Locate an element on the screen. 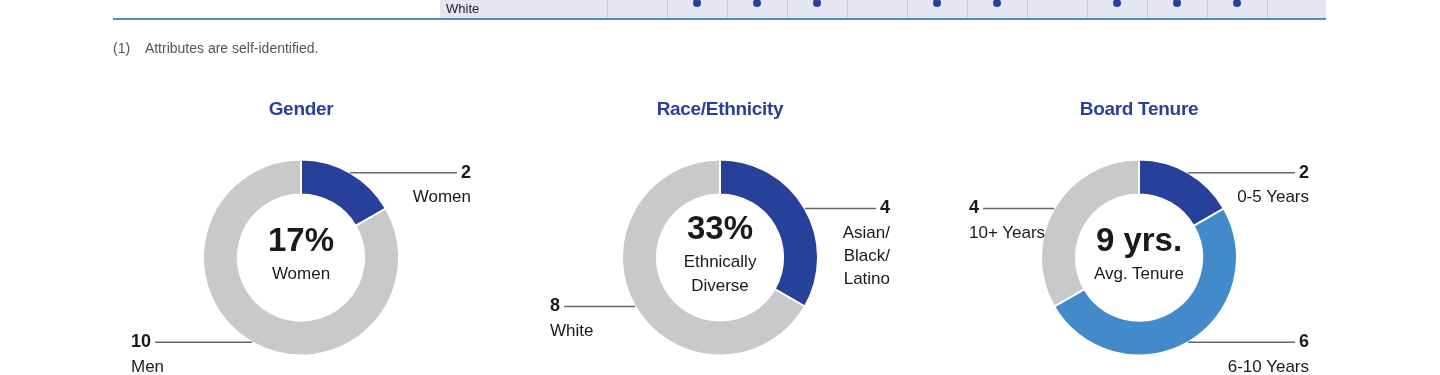 The height and width of the screenshot is (375, 1440). text: Avg. Tenure is located at coordinates (1139, 274).